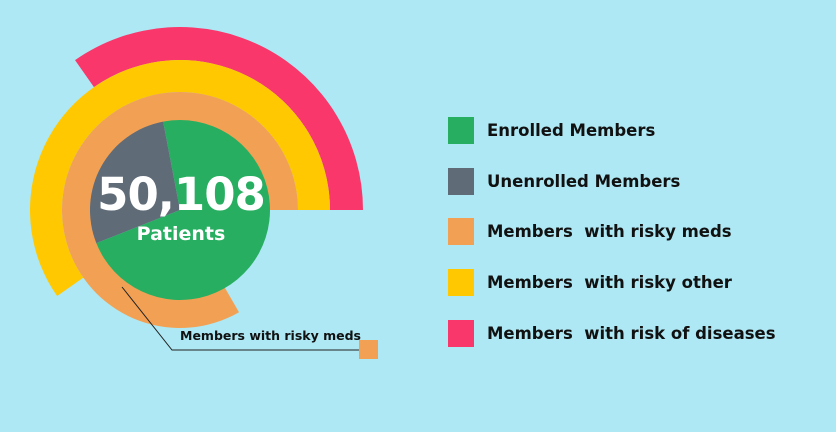  I want to click on total-patients-value: 50,108, so click(181, 194).